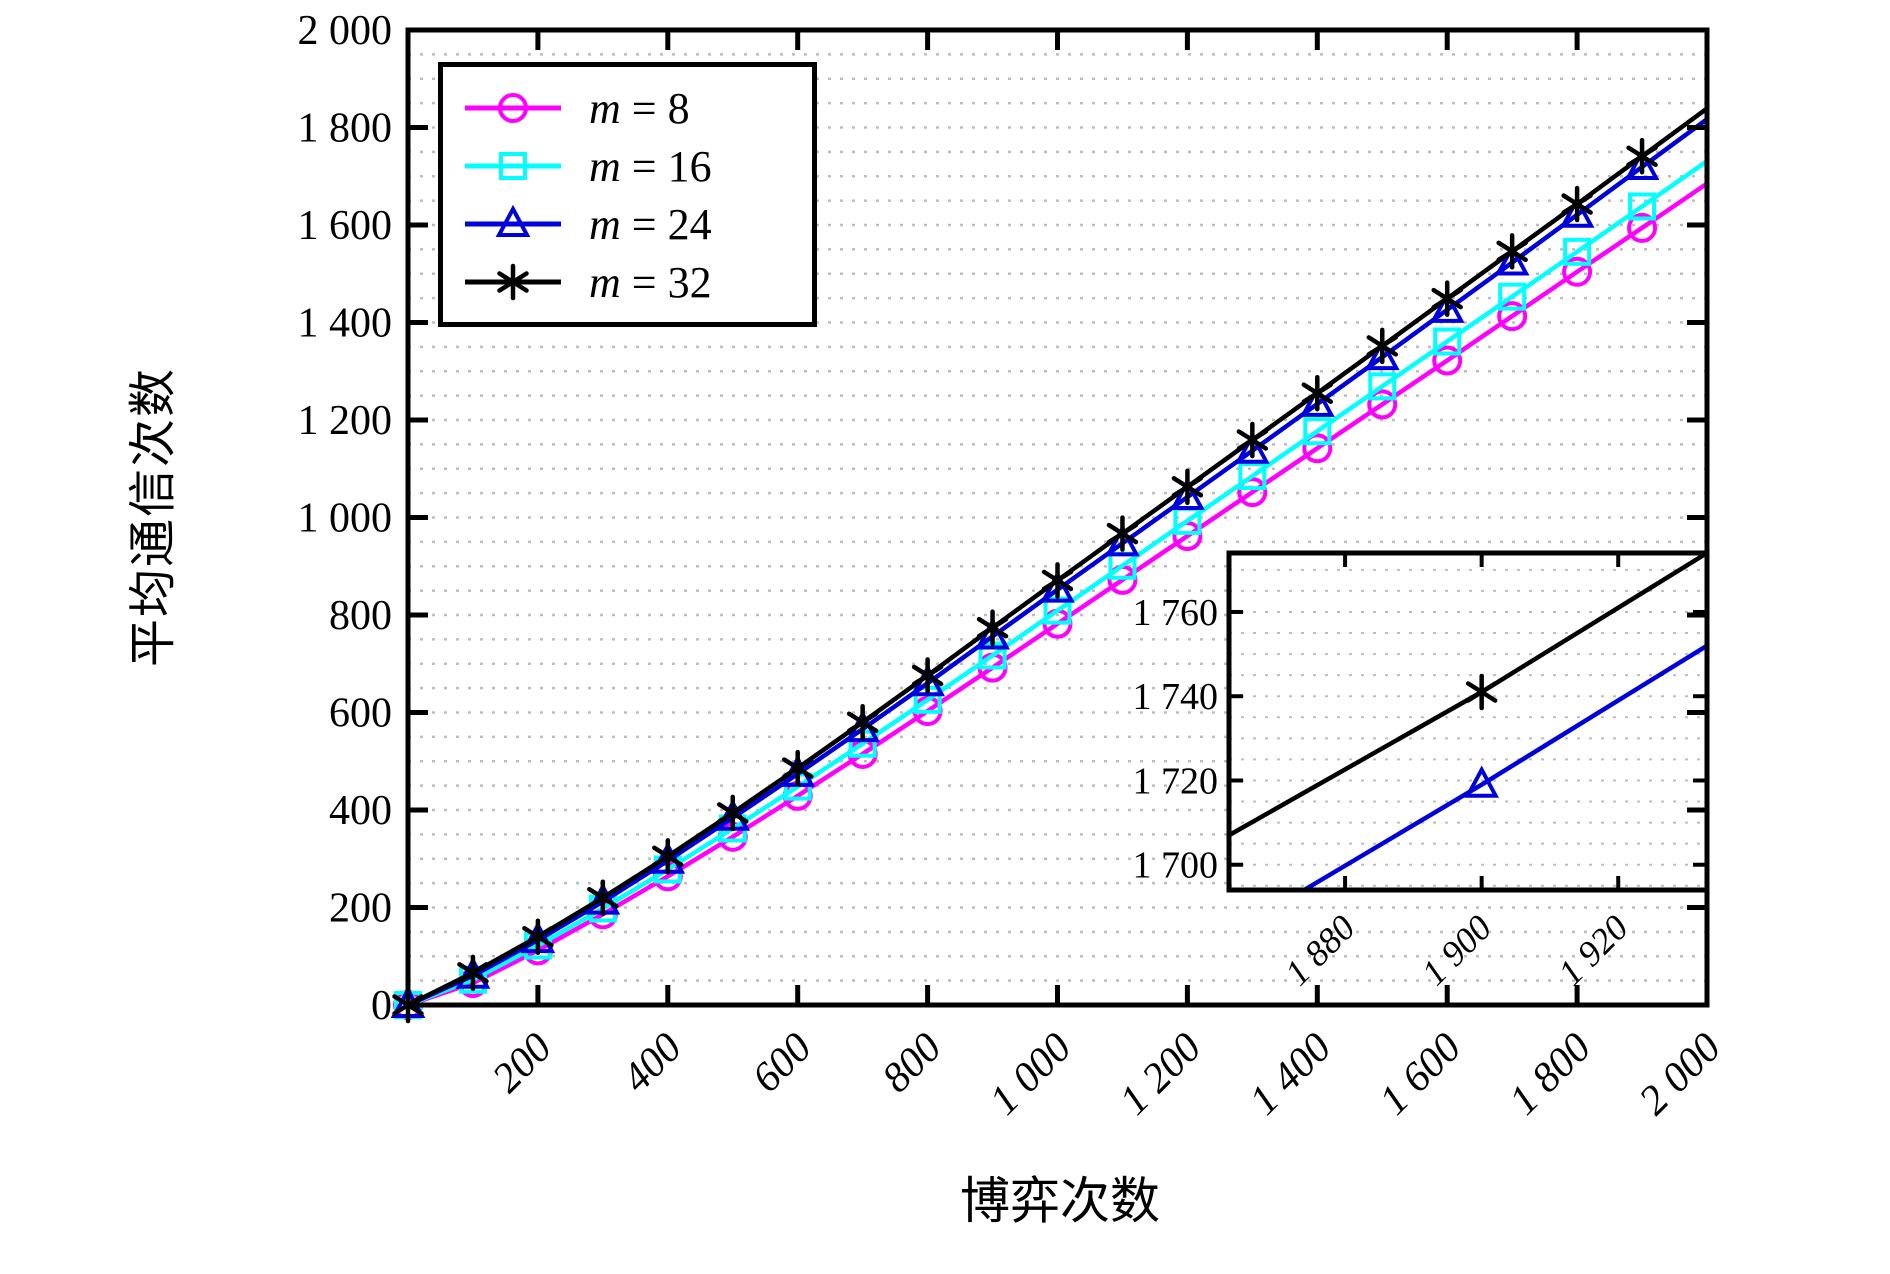 The width and height of the screenshot is (1890, 1274). Describe the element at coordinates (1060, 1201) in the screenshot. I see `x-axis-title: 博弈次数` at that location.